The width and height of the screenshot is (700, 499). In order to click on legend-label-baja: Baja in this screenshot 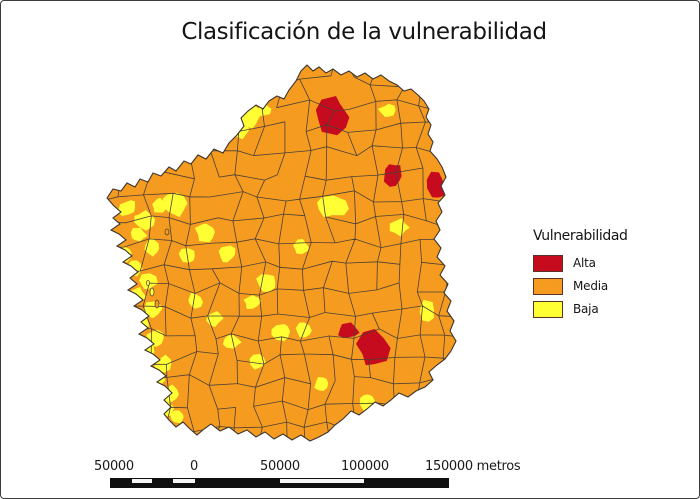, I will do `click(586, 309)`.